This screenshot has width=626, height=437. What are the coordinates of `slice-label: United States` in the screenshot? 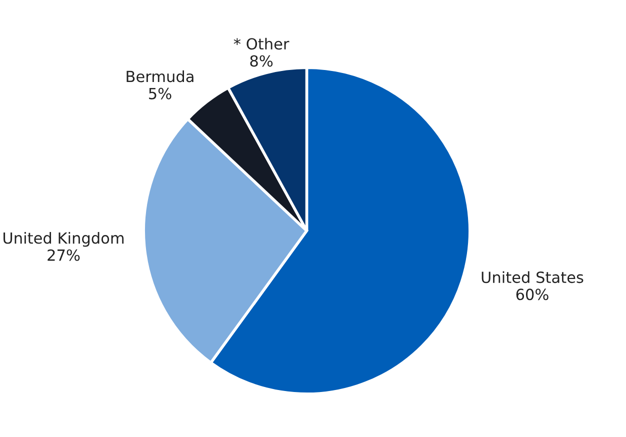 It's located at (533, 277).